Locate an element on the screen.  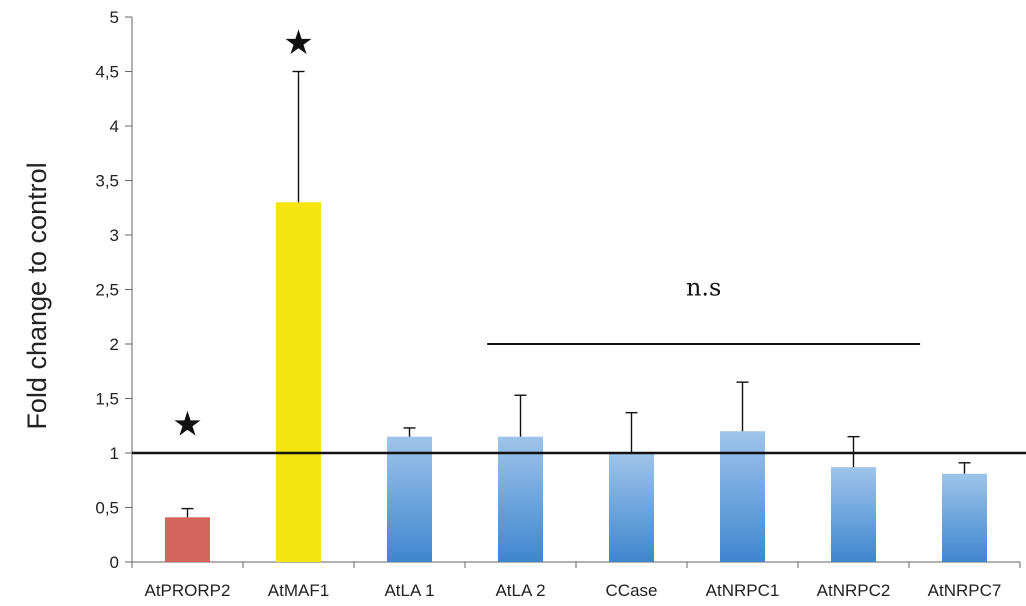
bar-atprorp2 is located at coordinates (187, 539).